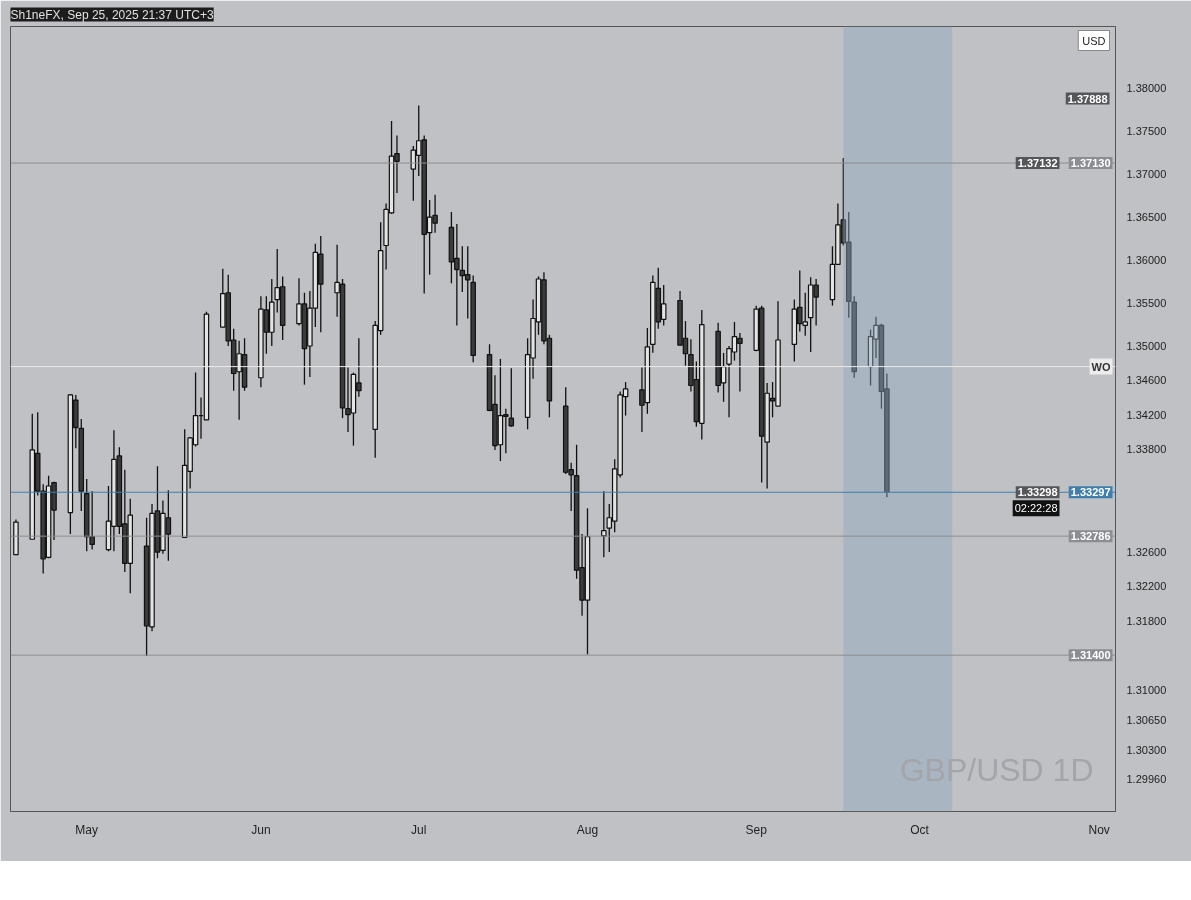 This screenshot has width=1191, height=900. Describe the element at coordinates (587, 829) in the screenshot. I see `x-tick-label: Aug` at that location.